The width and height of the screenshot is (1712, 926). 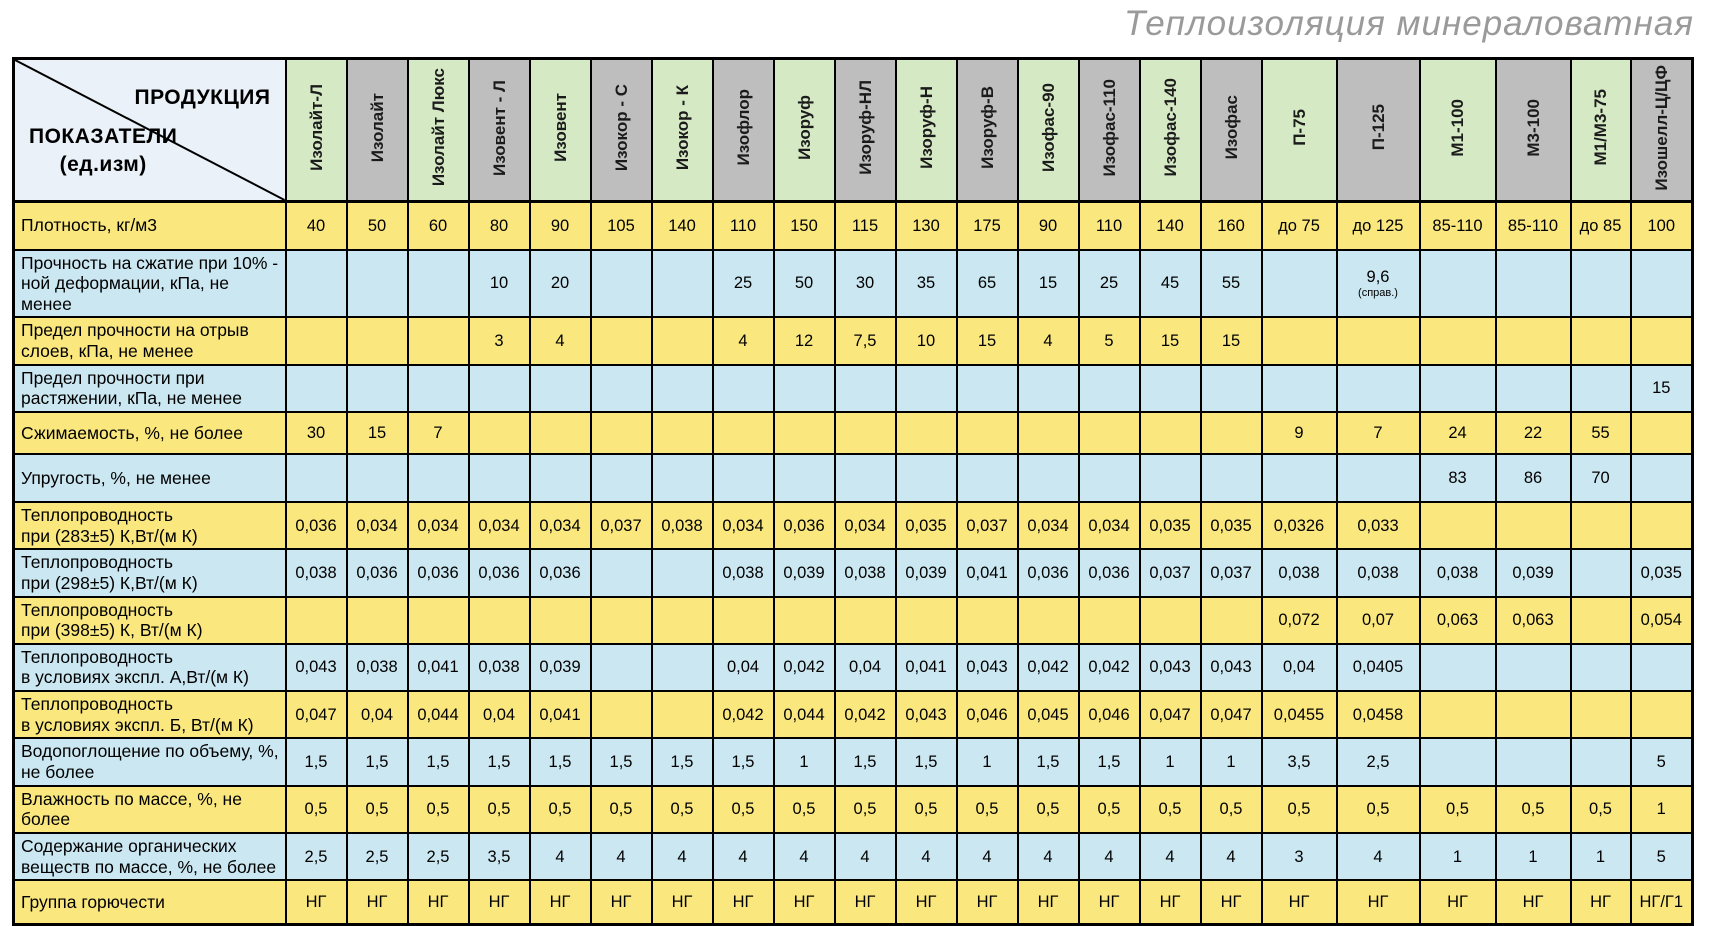 I want to click on value-cell: 20, so click(x=560, y=283).